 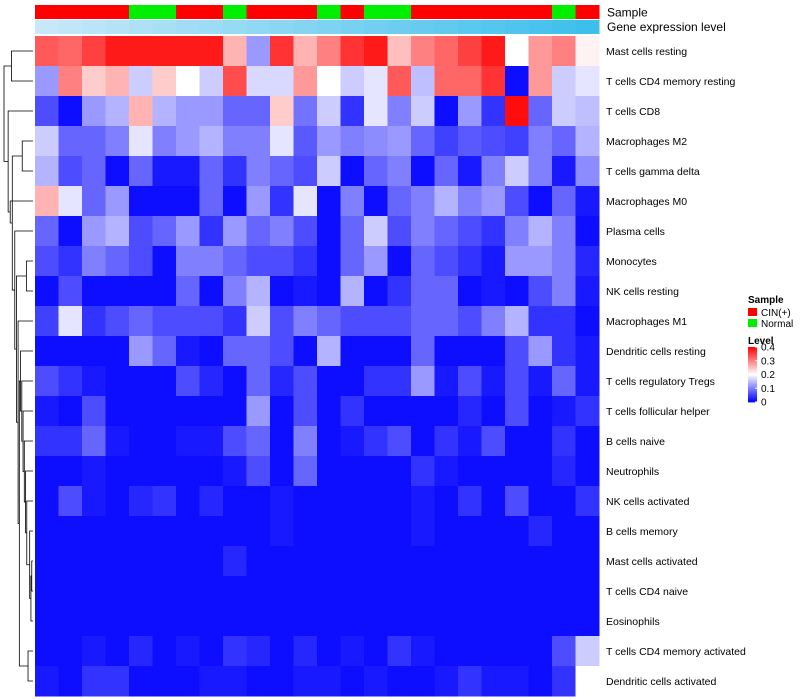 I want to click on legend-tick-label: 0.1, so click(x=768, y=389).